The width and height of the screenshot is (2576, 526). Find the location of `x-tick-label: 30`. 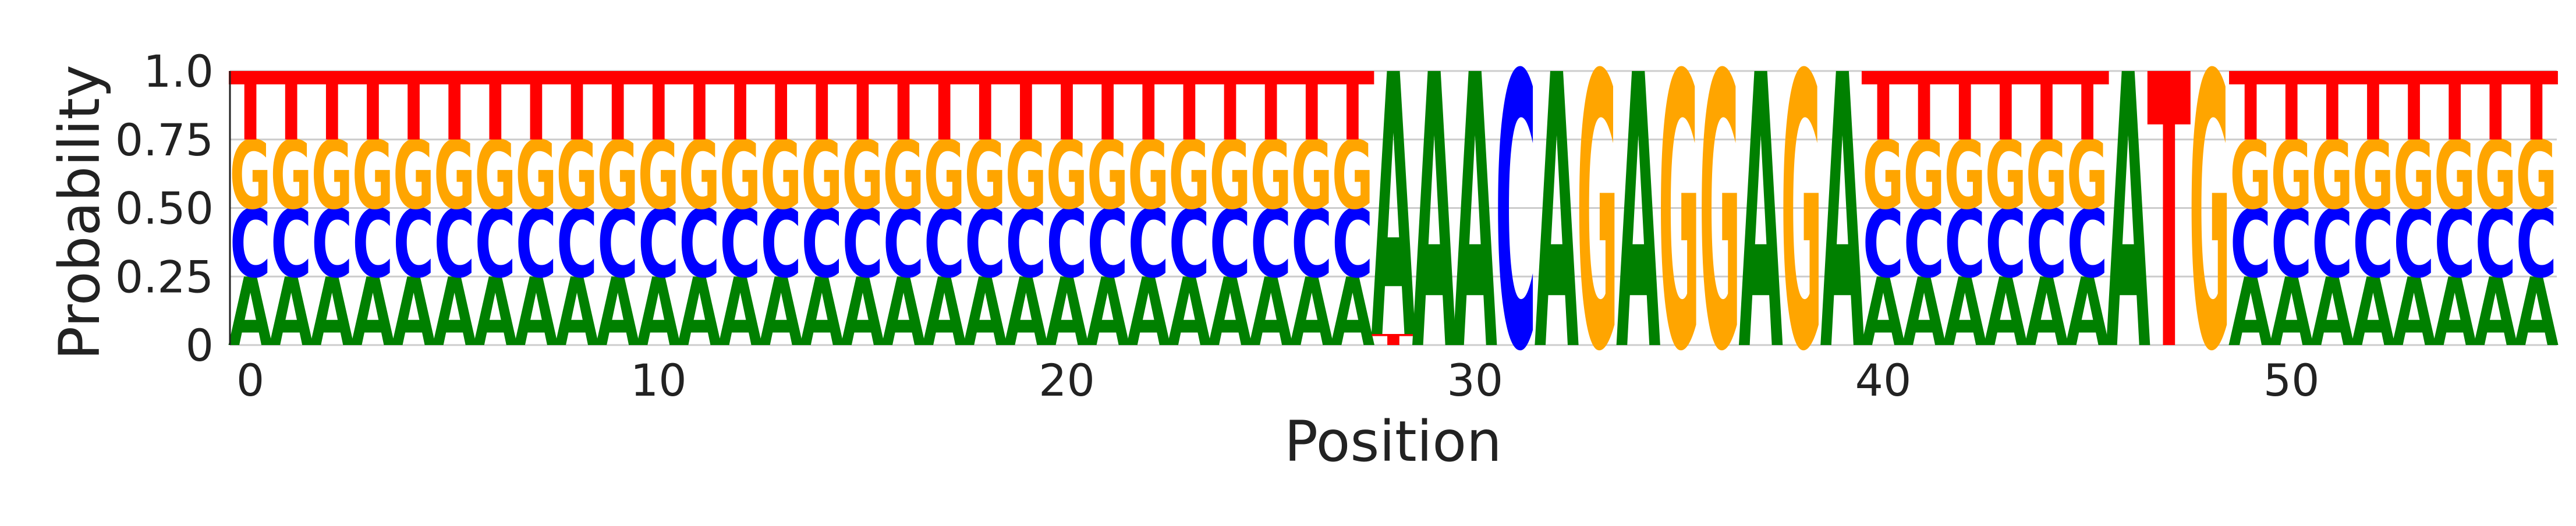

x-tick-label: 30 is located at coordinates (1475, 380).